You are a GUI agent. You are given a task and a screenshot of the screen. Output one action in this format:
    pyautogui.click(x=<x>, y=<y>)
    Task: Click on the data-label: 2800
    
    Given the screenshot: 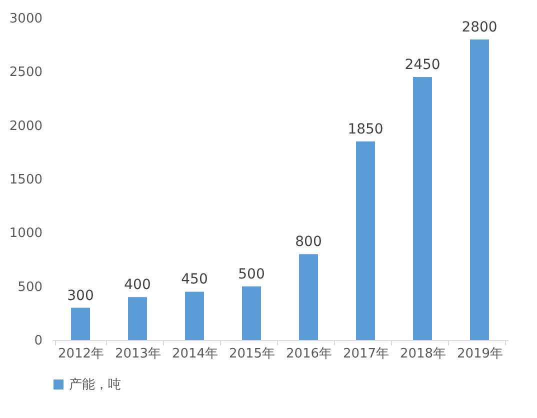 What is the action you would take?
    pyautogui.click(x=480, y=27)
    